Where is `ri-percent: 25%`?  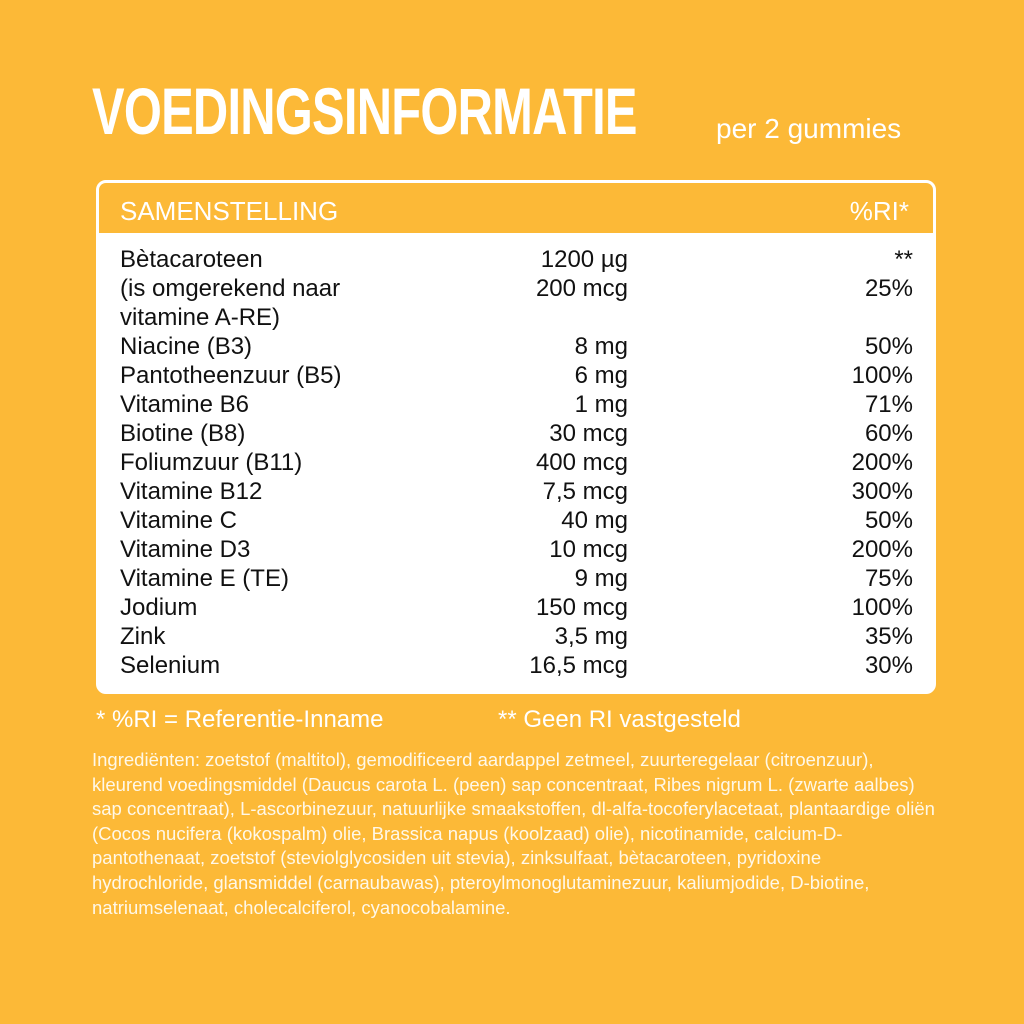
ri-percent: 25% is located at coordinates (888, 288).